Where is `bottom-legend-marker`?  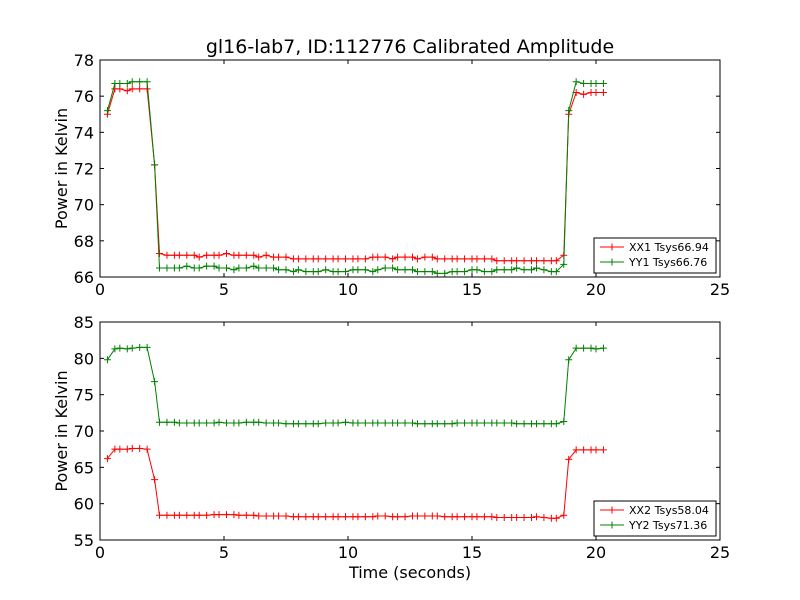 bottom-legend-marker is located at coordinates (612, 510).